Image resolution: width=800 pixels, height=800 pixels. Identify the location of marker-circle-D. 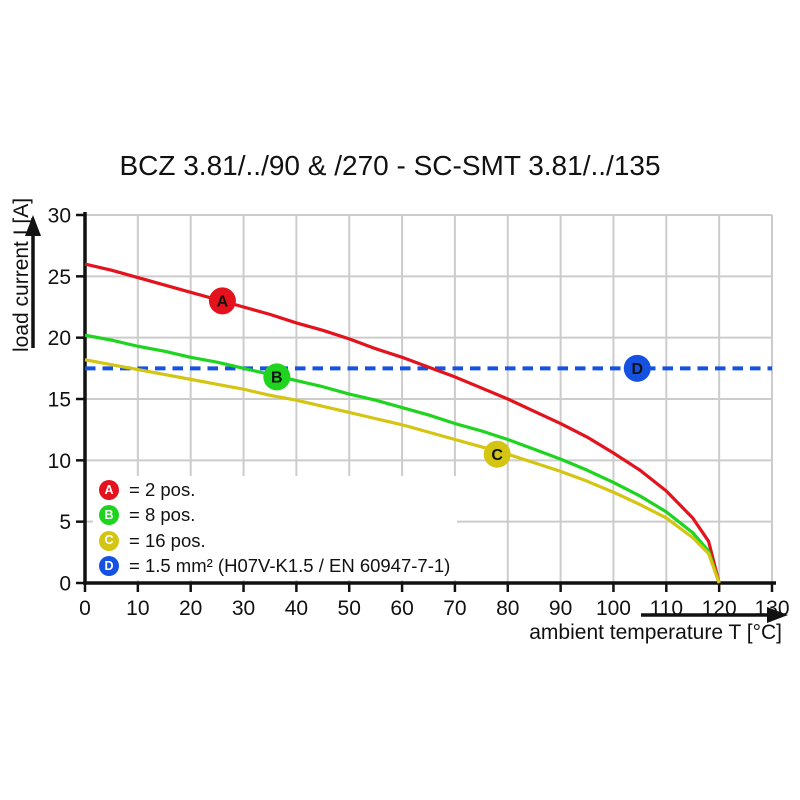
(637, 368).